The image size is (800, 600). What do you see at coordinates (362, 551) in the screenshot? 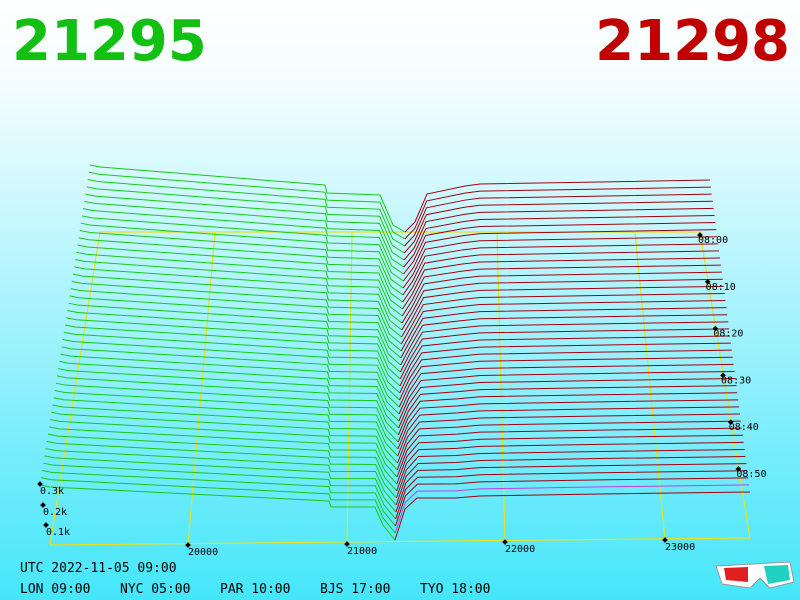
I see `price-label: 21000` at bounding box center [362, 551].